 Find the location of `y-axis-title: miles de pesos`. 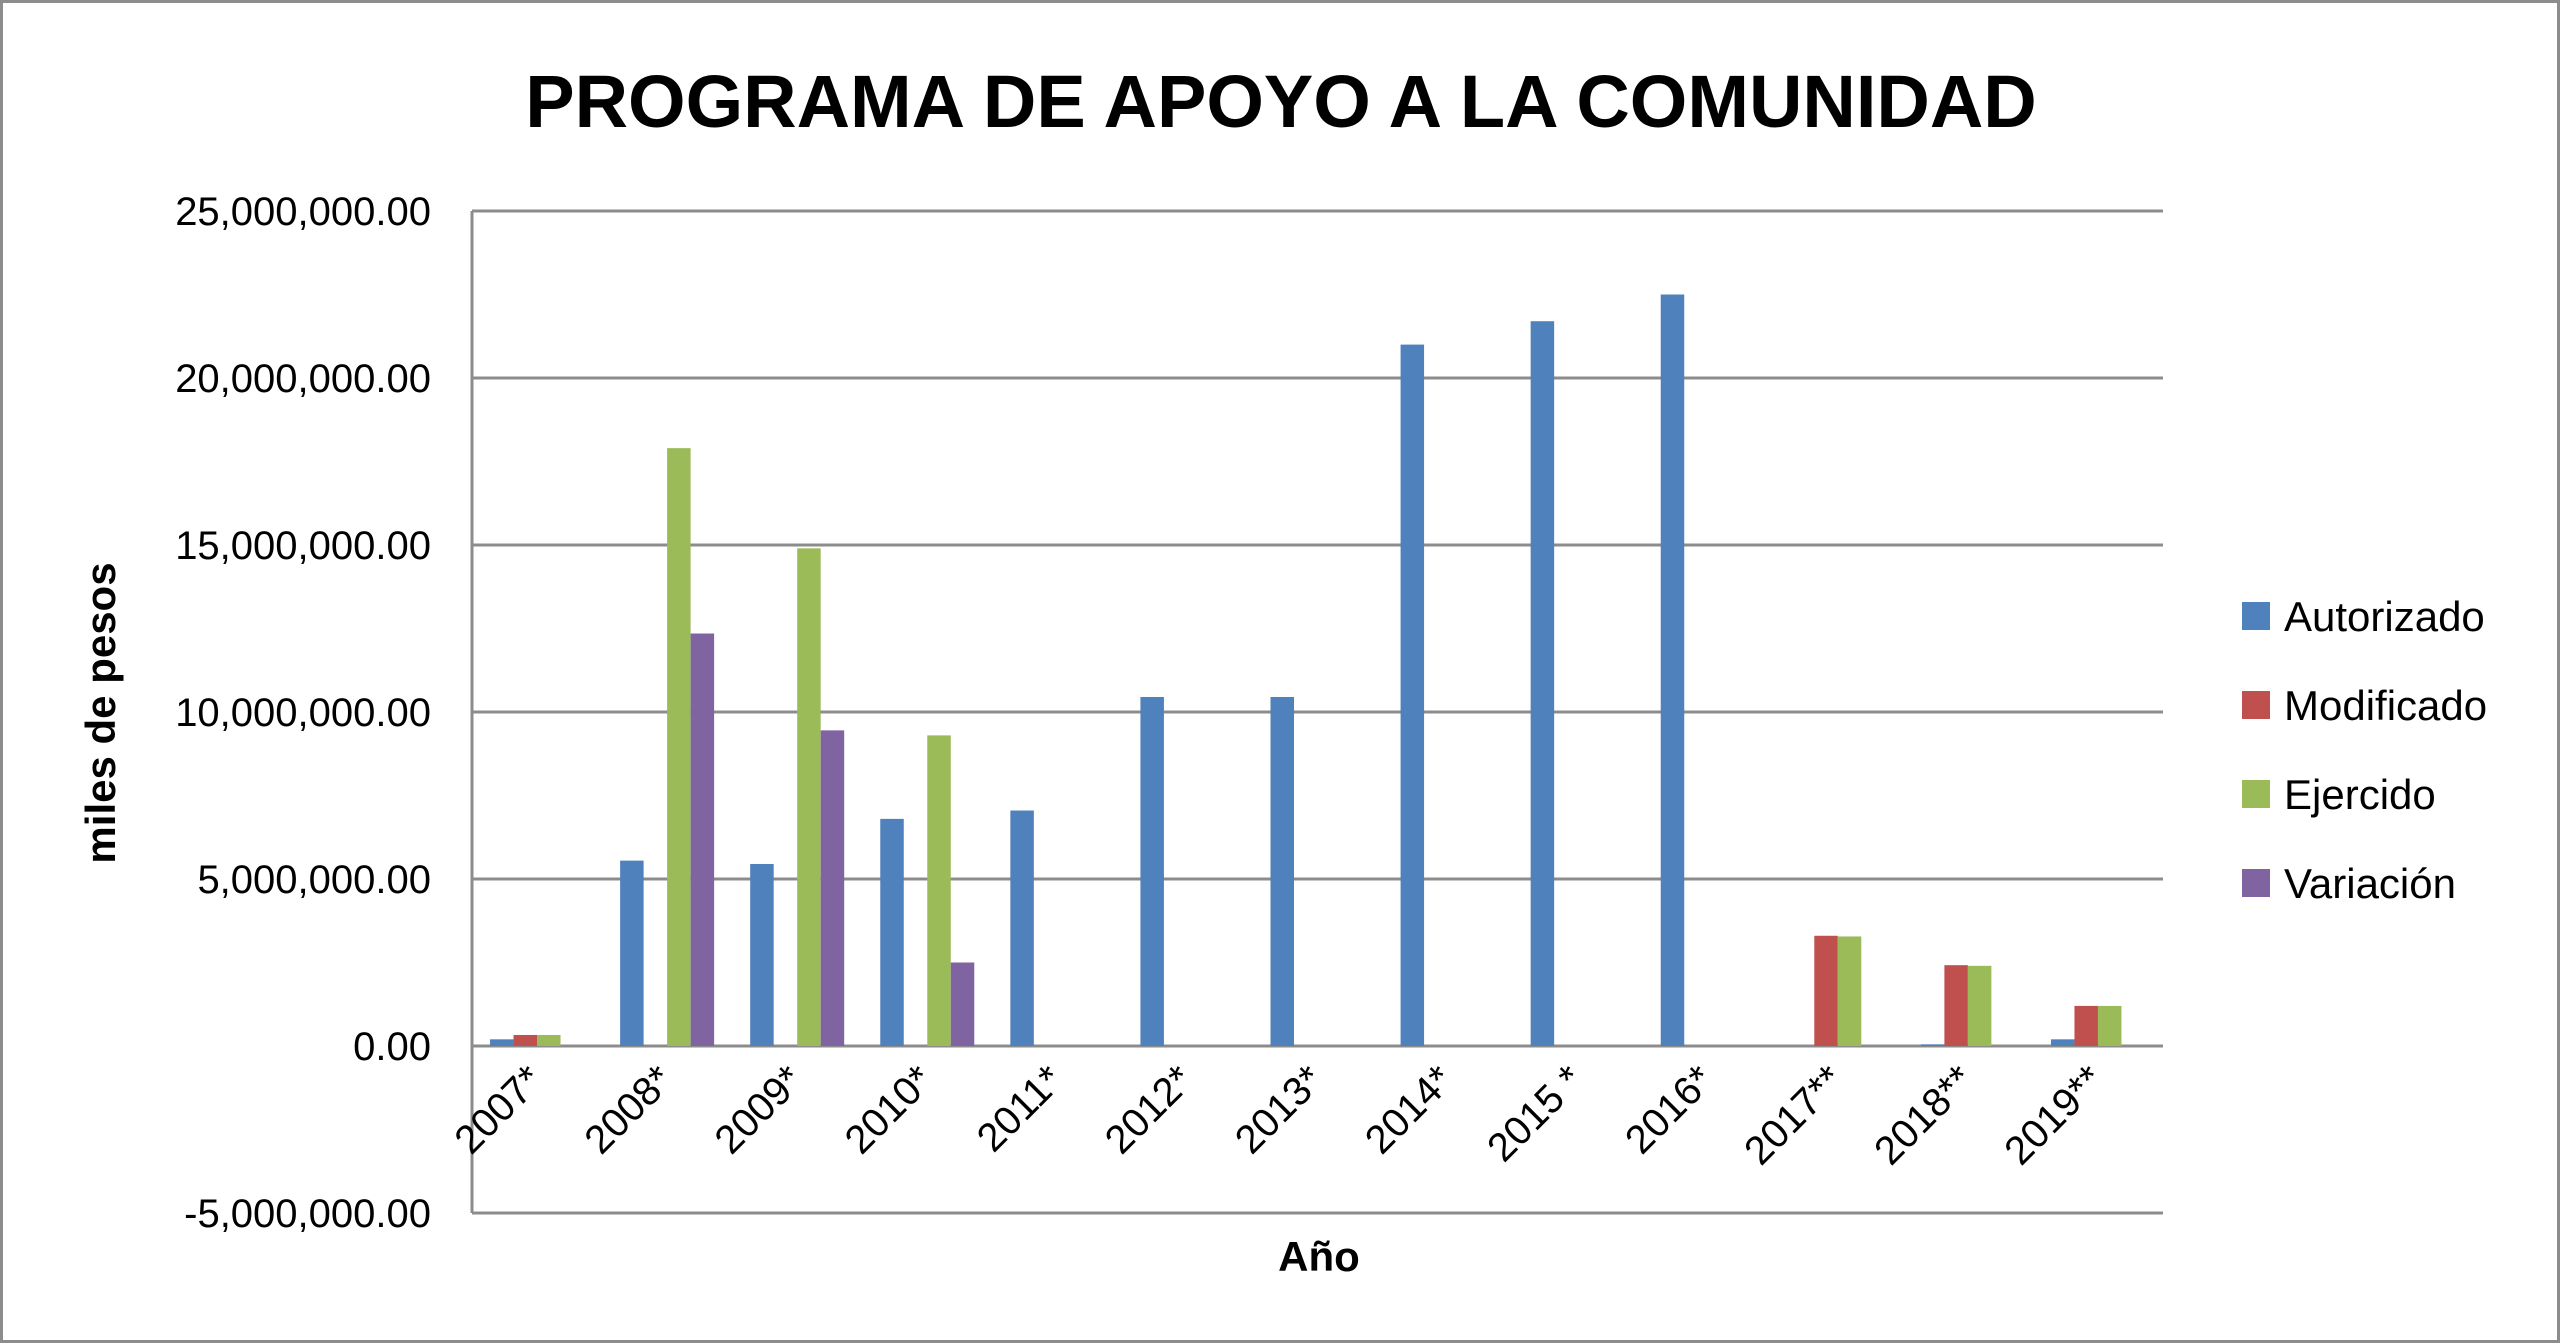

y-axis-title: miles de pesos is located at coordinates (100, 712).